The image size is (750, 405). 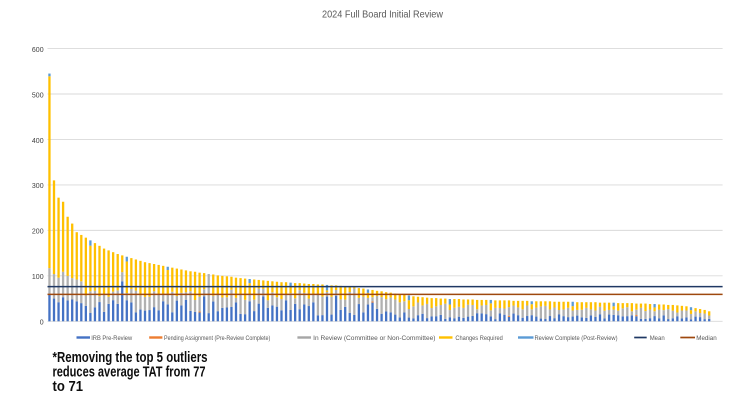 What do you see at coordinates (382, 14) in the screenshot?
I see `svg-text: 2024 Full Board Initial Review` at bounding box center [382, 14].